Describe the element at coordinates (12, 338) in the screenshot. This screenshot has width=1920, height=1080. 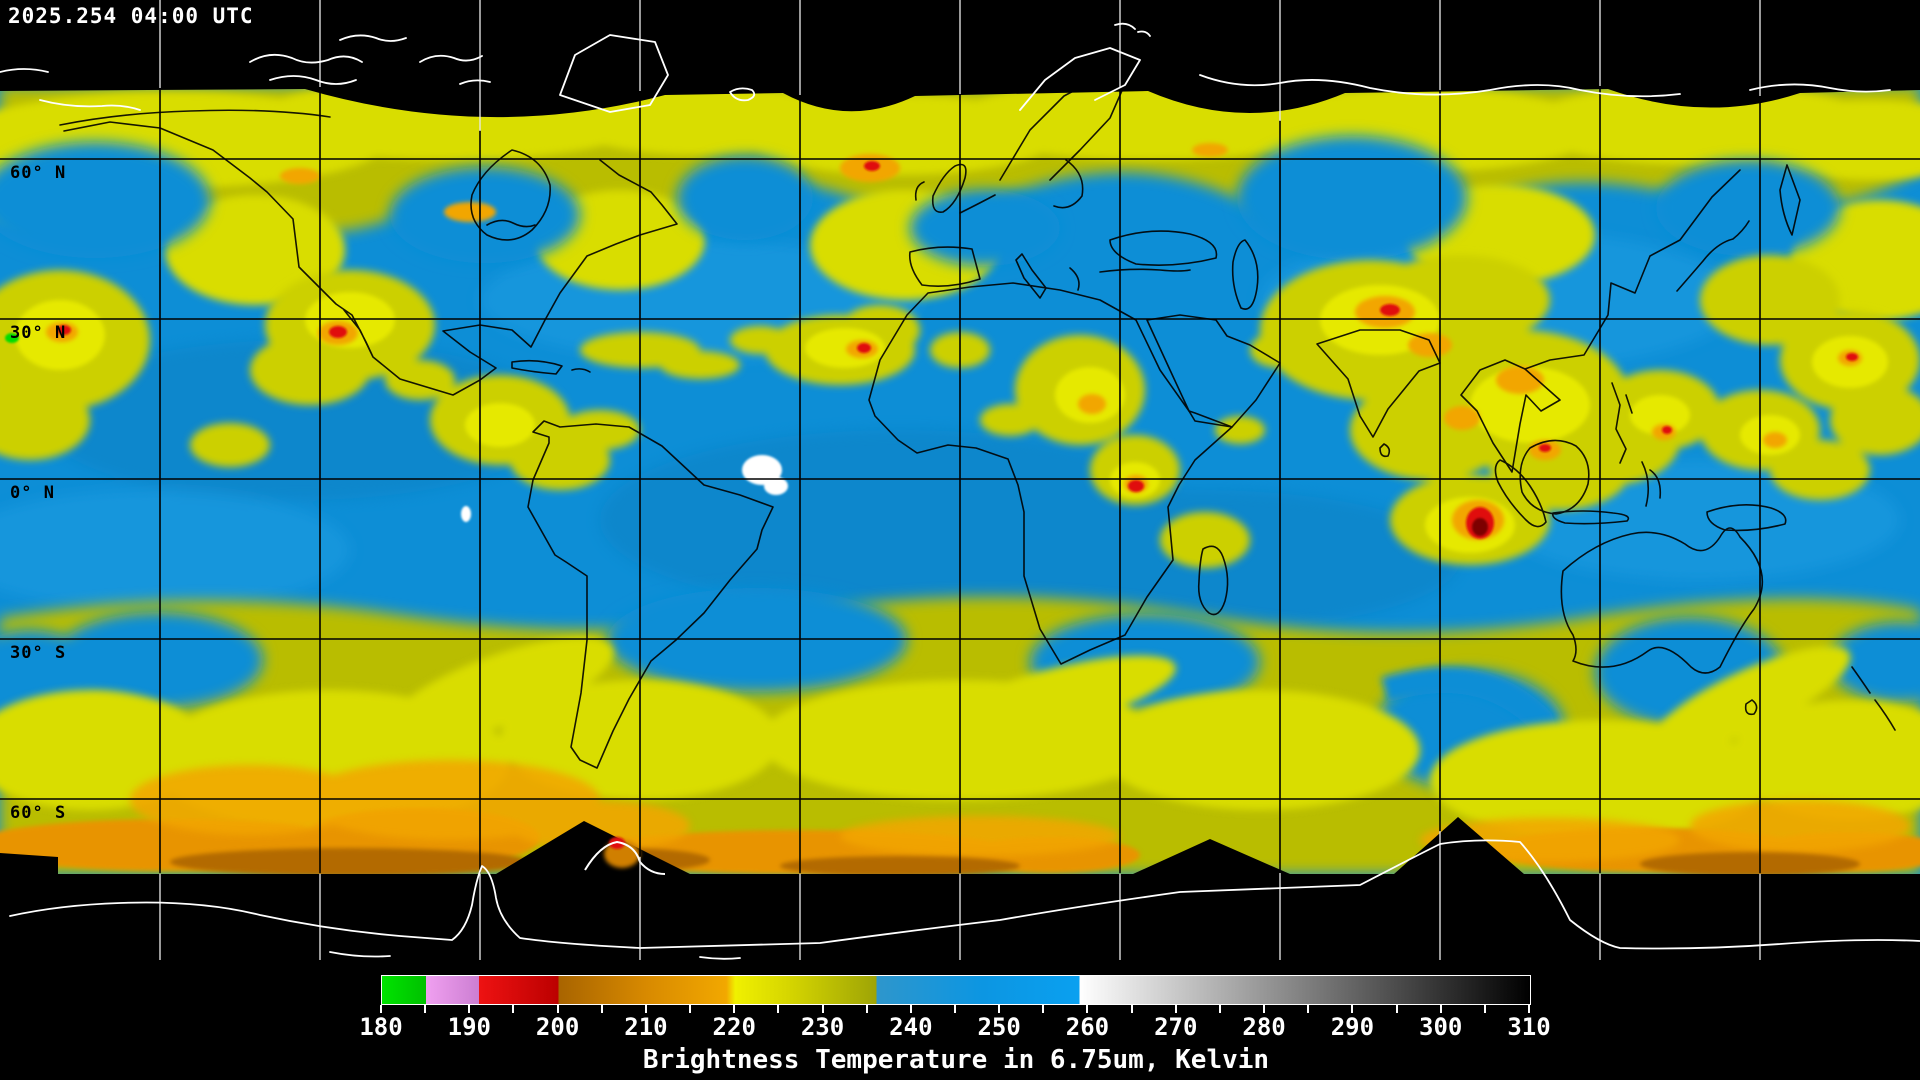
I see `coldest-green-speck` at that location.